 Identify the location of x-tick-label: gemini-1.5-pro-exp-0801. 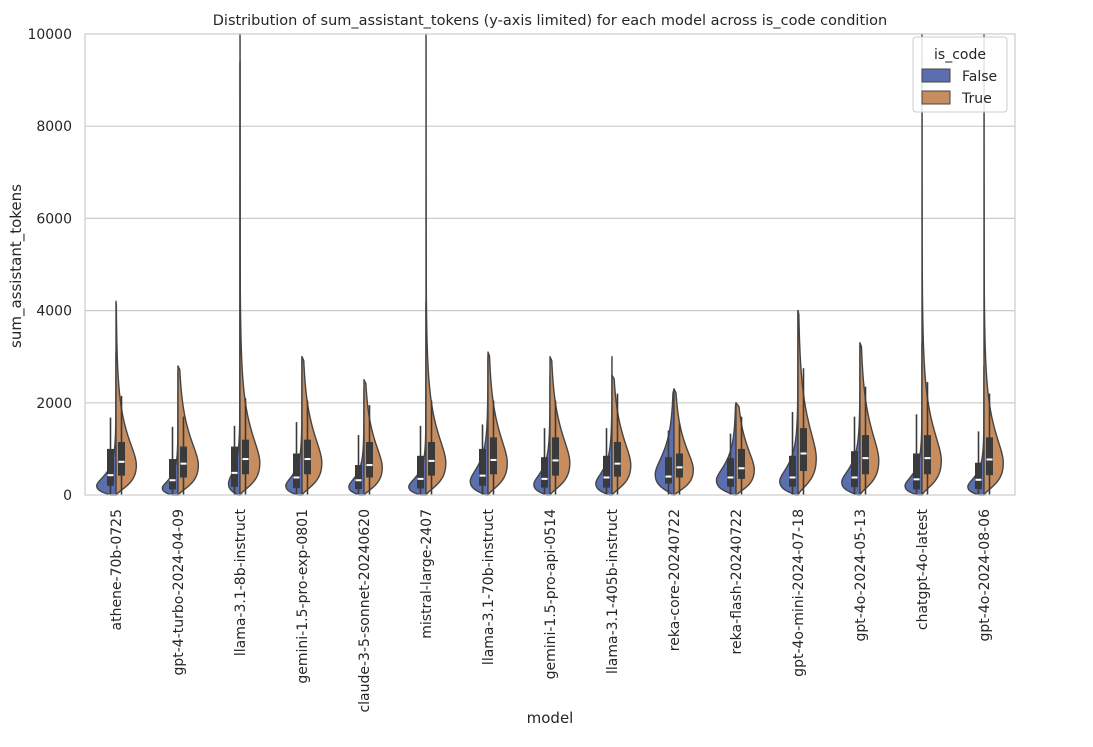
(303, 596).